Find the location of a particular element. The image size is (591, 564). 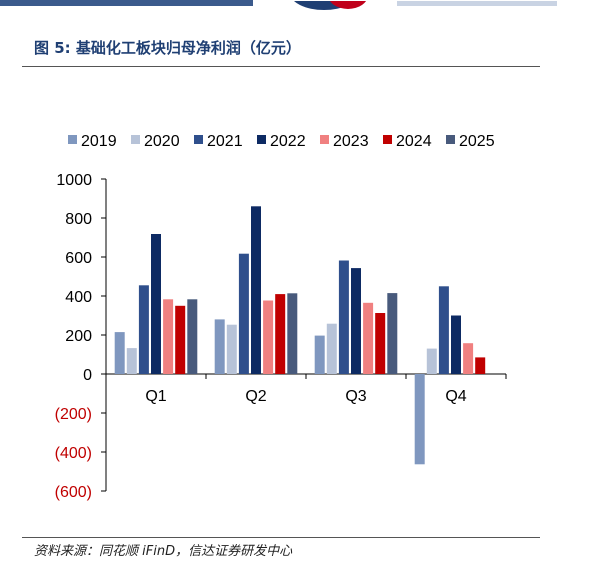

bar-2019-Q2 is located at coordinates (219, 346).